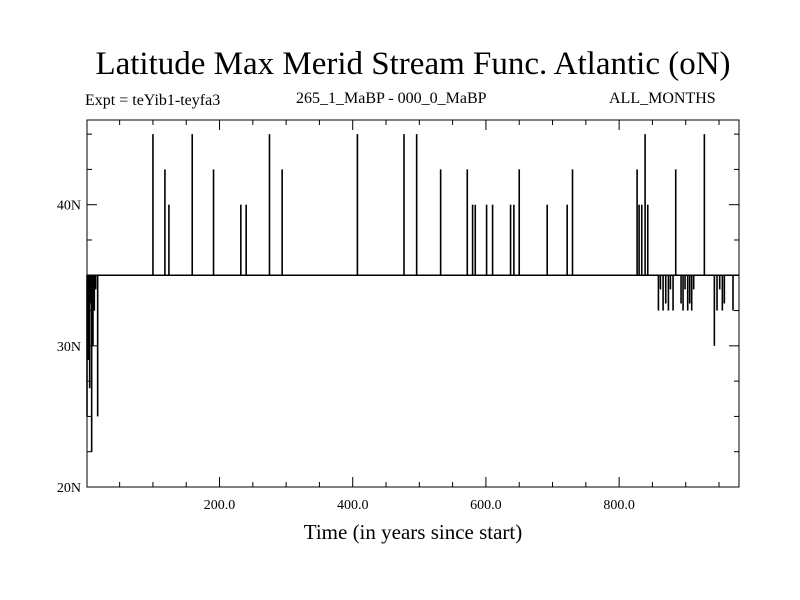 This screenshot has height=600, width=800. I want to click on period-label: 265_1_MaBP - 000_0_MaBP, so click(391, 98).